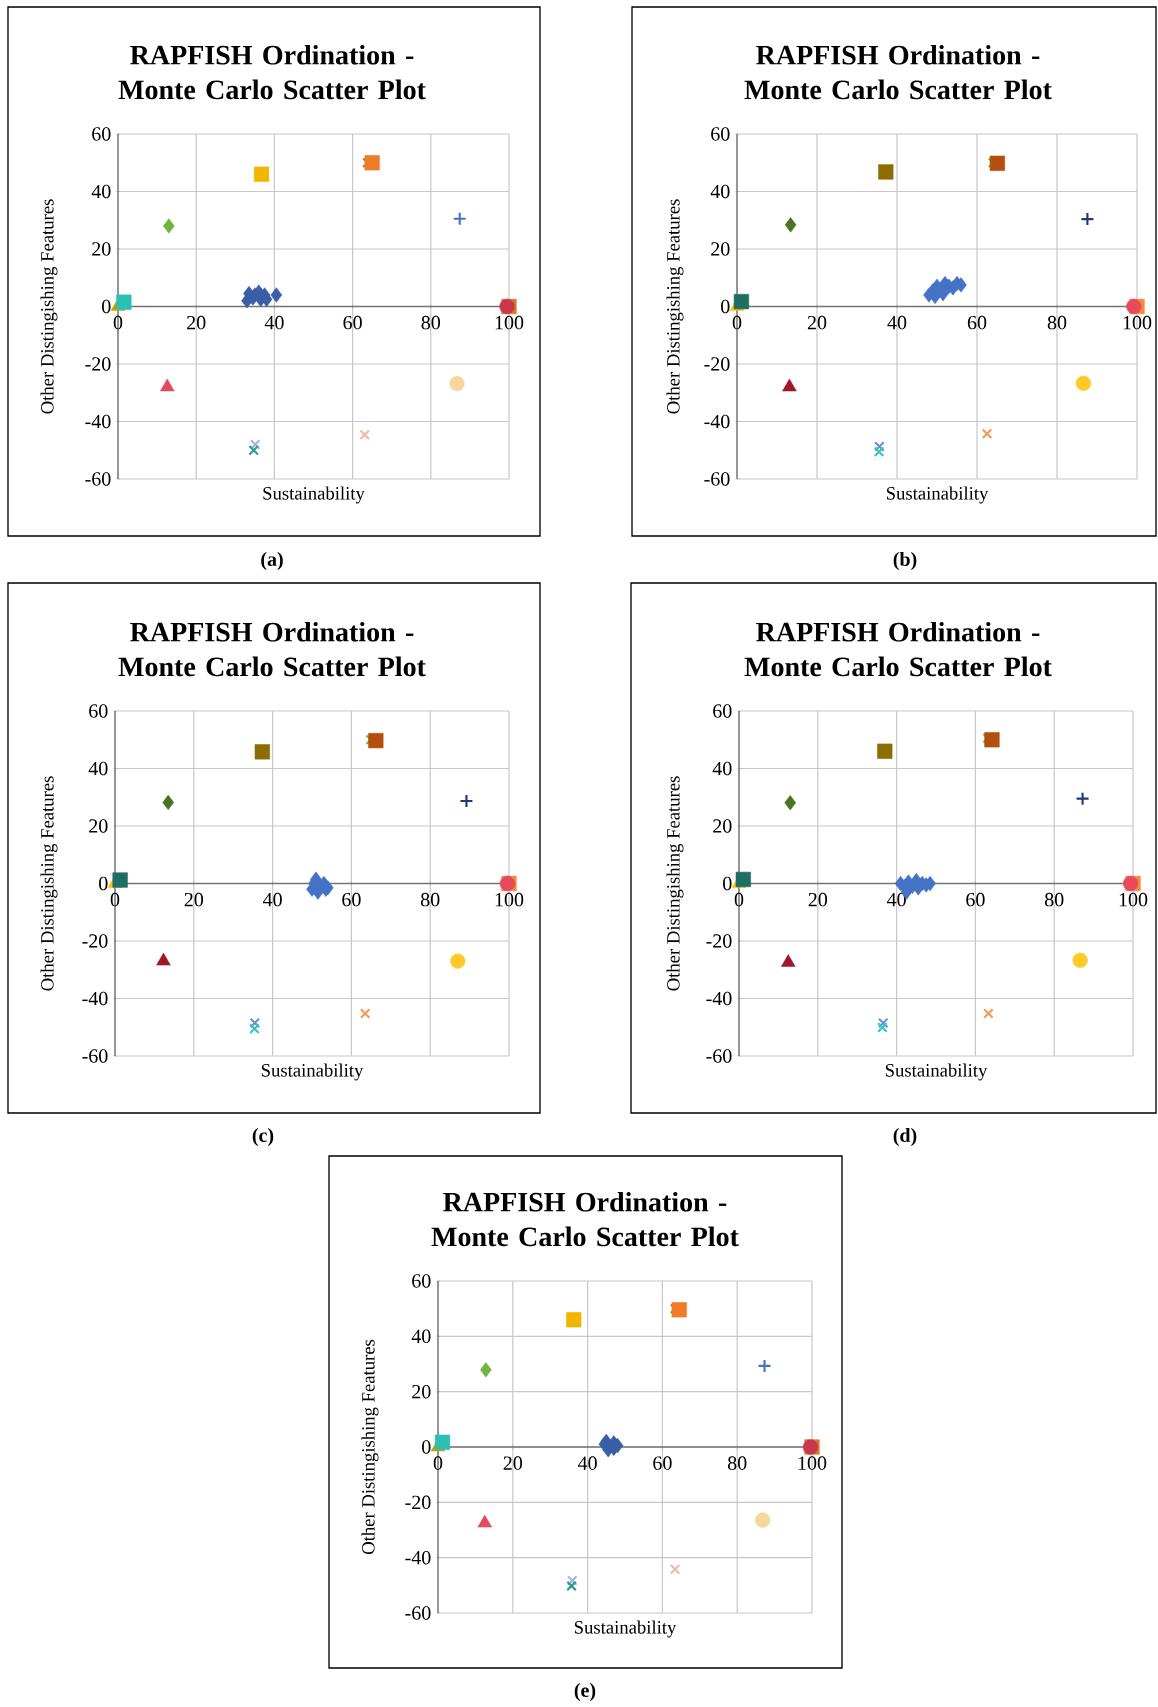  I want to click on text: (b), so click(905, 561).